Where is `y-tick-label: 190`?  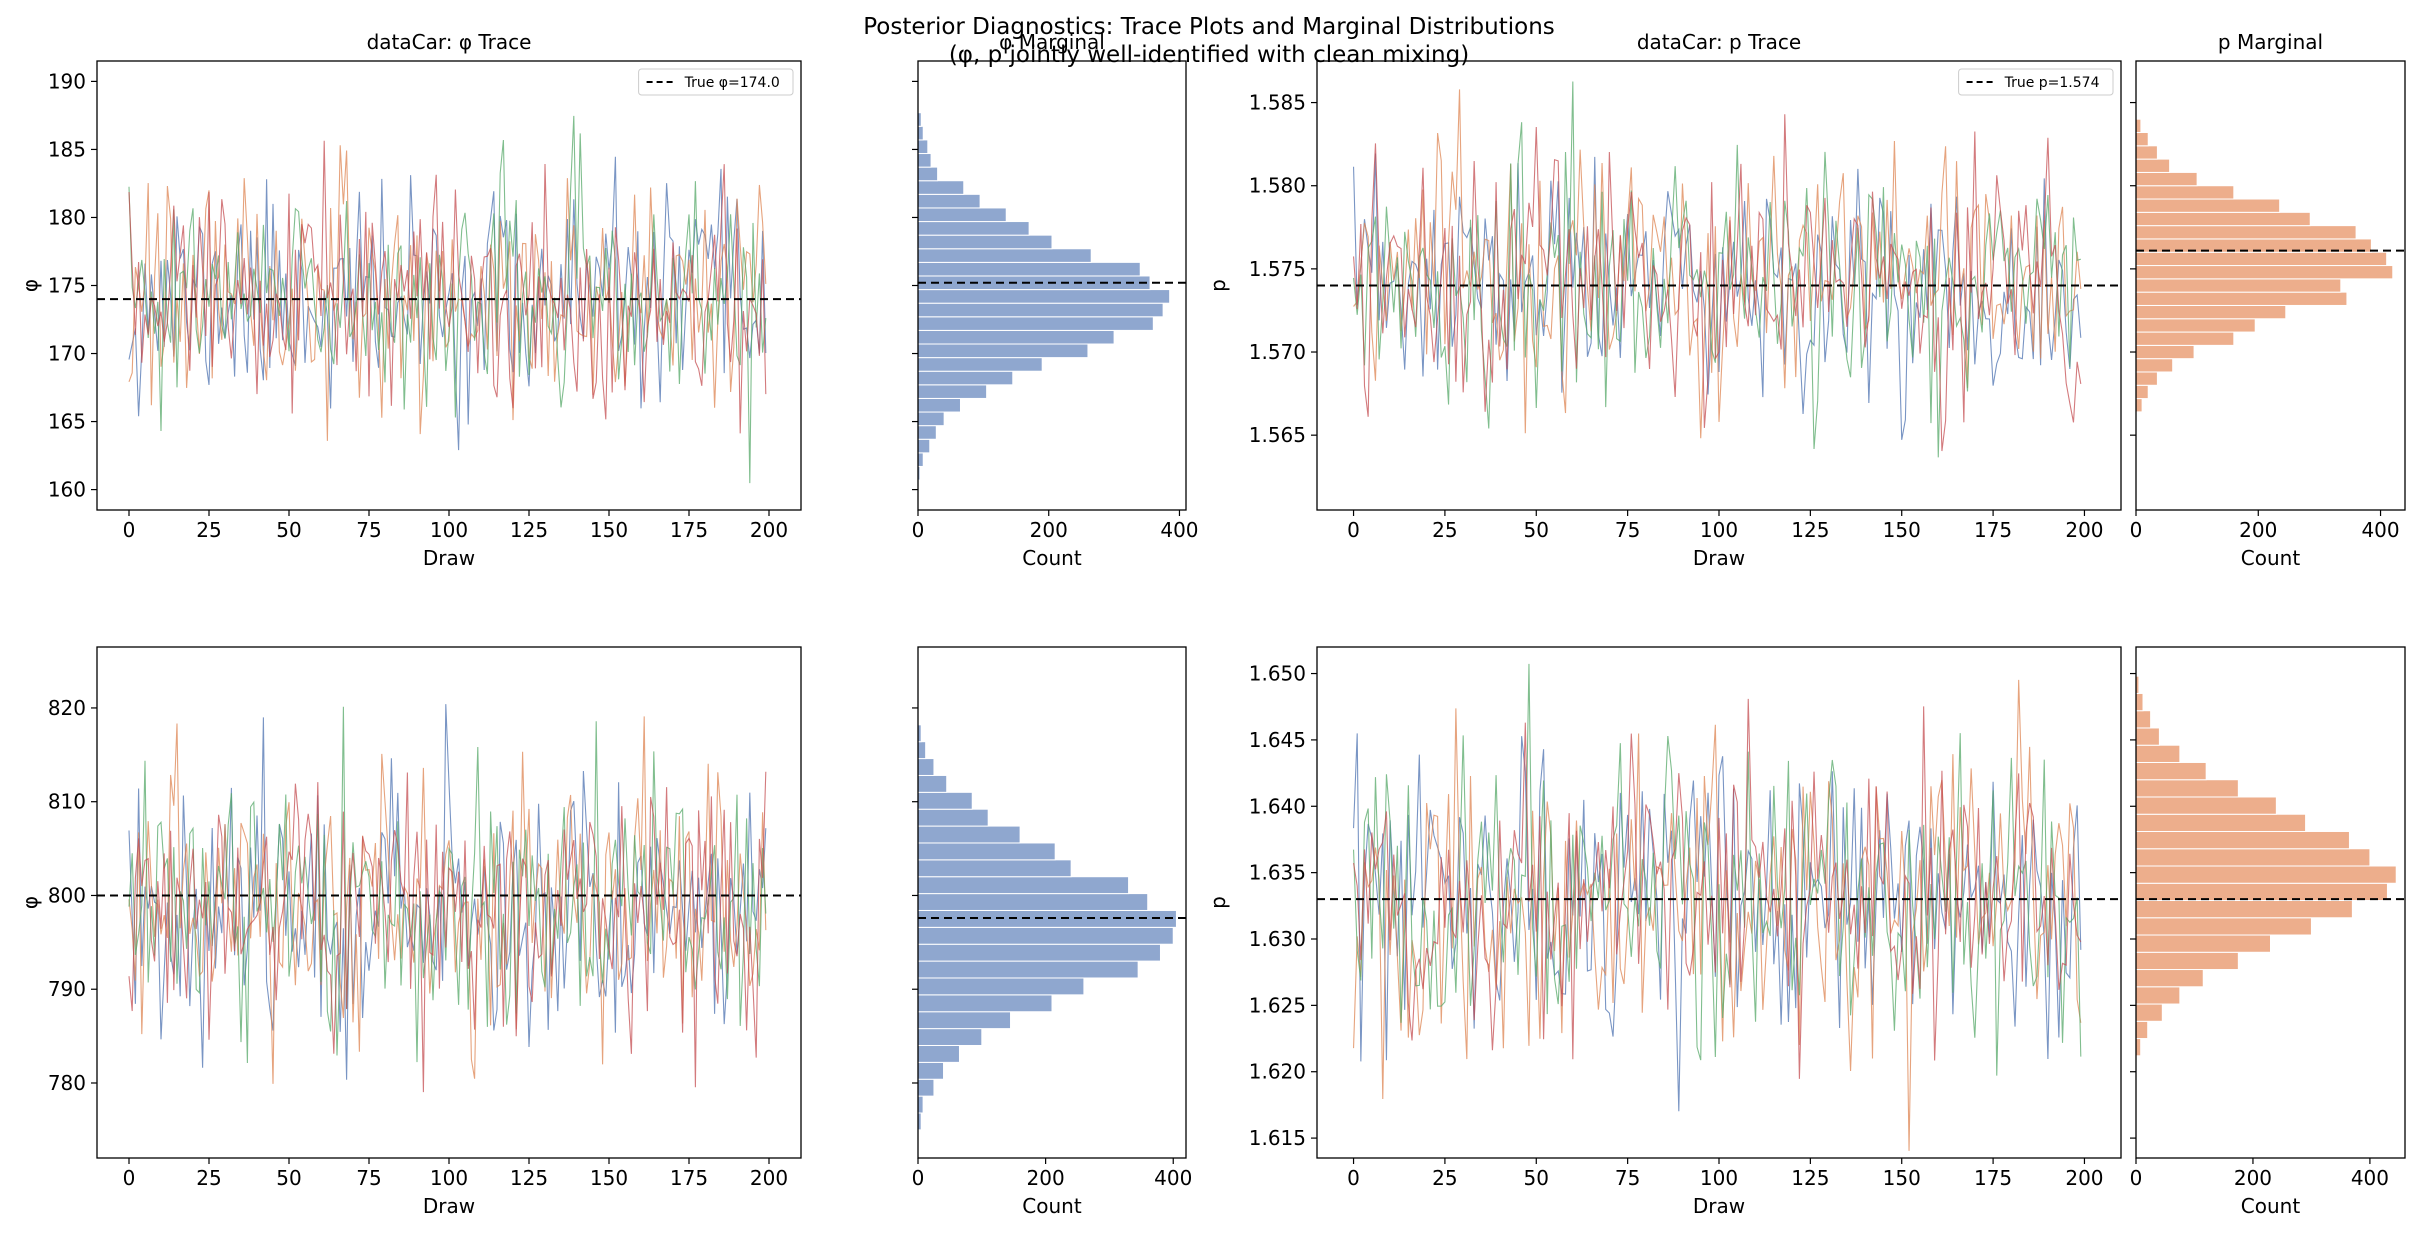 y-tick-label: 190 is located at coordinates (67, 81).